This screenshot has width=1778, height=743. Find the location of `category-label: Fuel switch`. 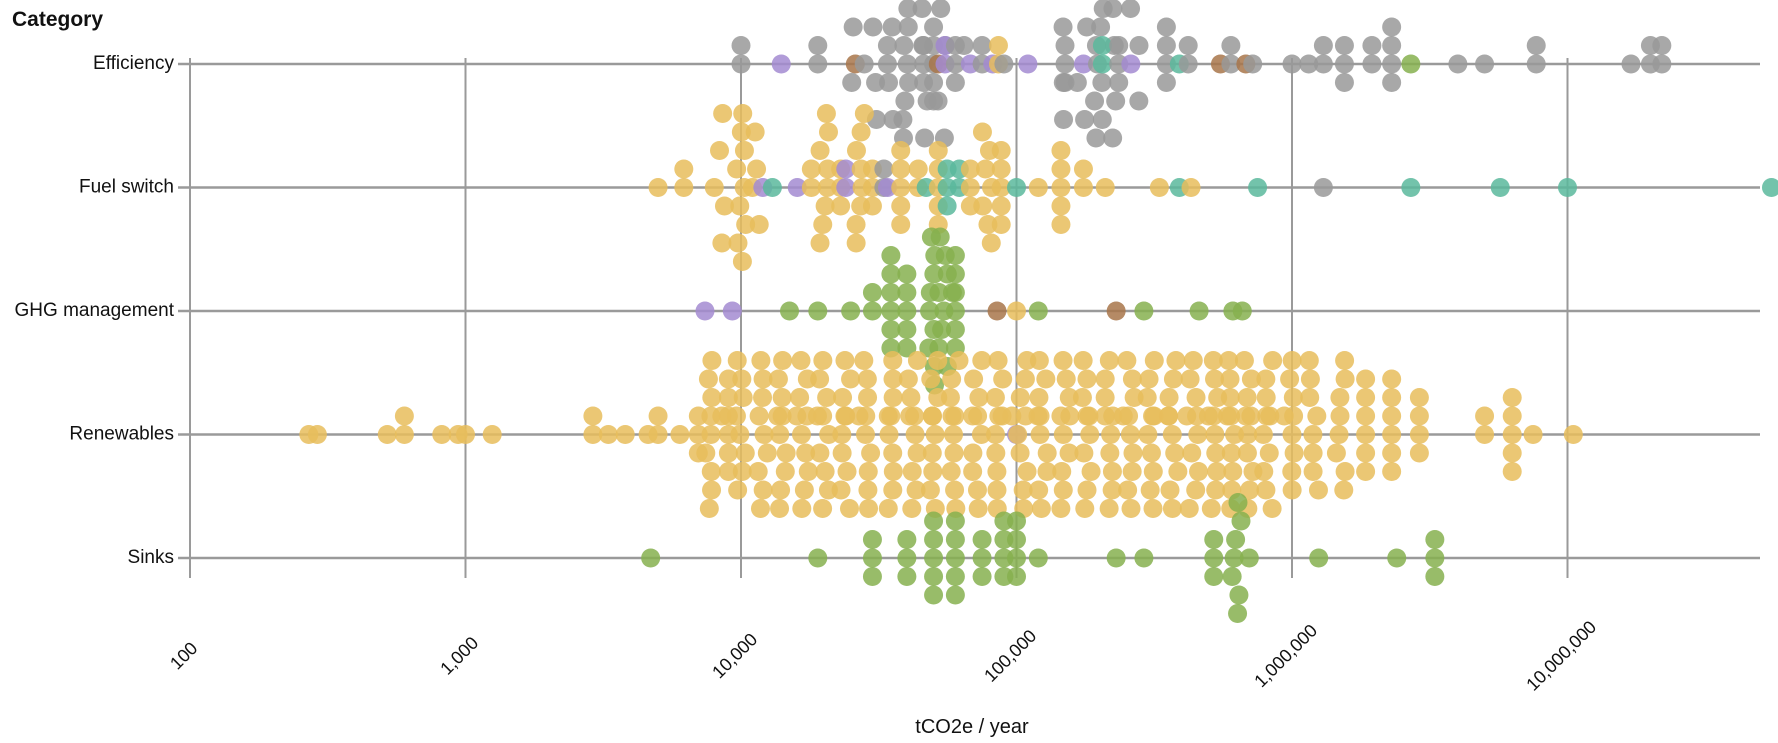

category-label: Fuel switch is located at coordinates (126, 187).